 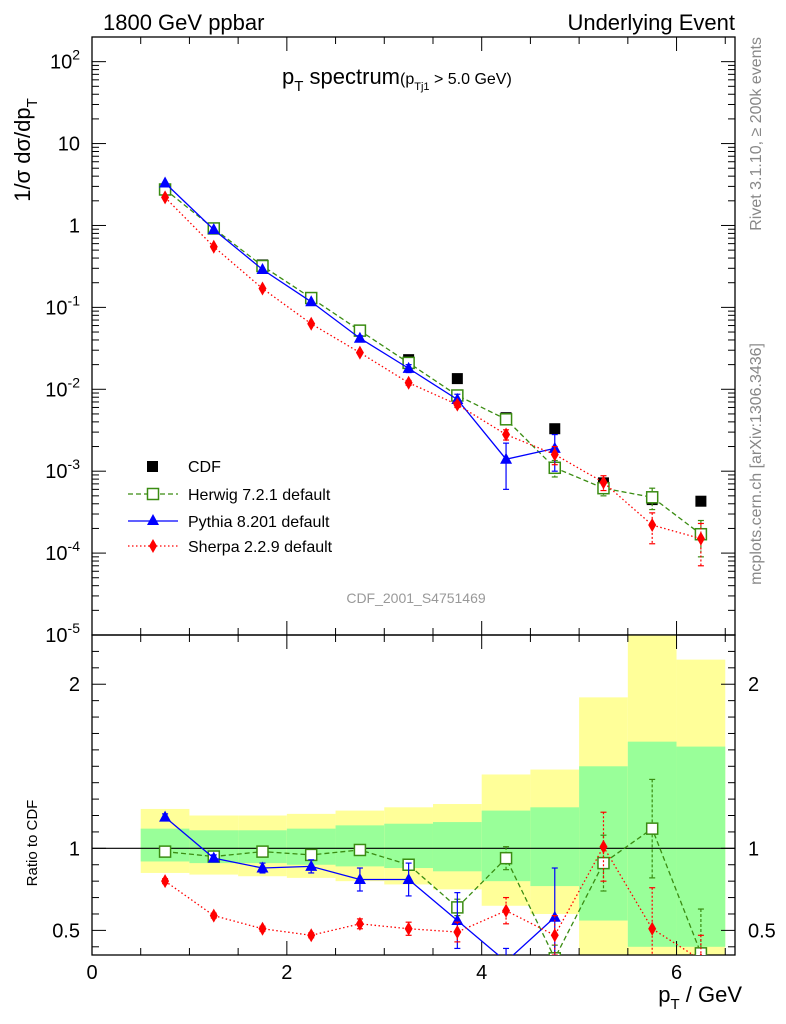 I want to click on ratio-y-tick-label: 0.5, so click(x=66, y=931).